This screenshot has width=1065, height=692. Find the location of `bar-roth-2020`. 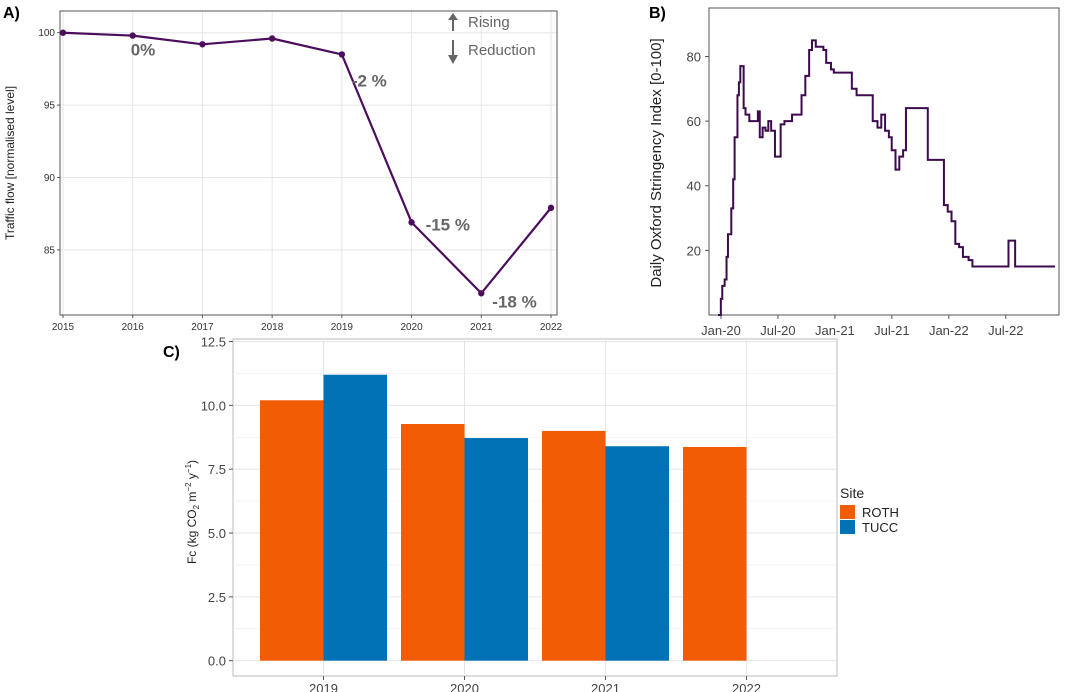

bar-roth-2020 is located at coordinates (433, 542).